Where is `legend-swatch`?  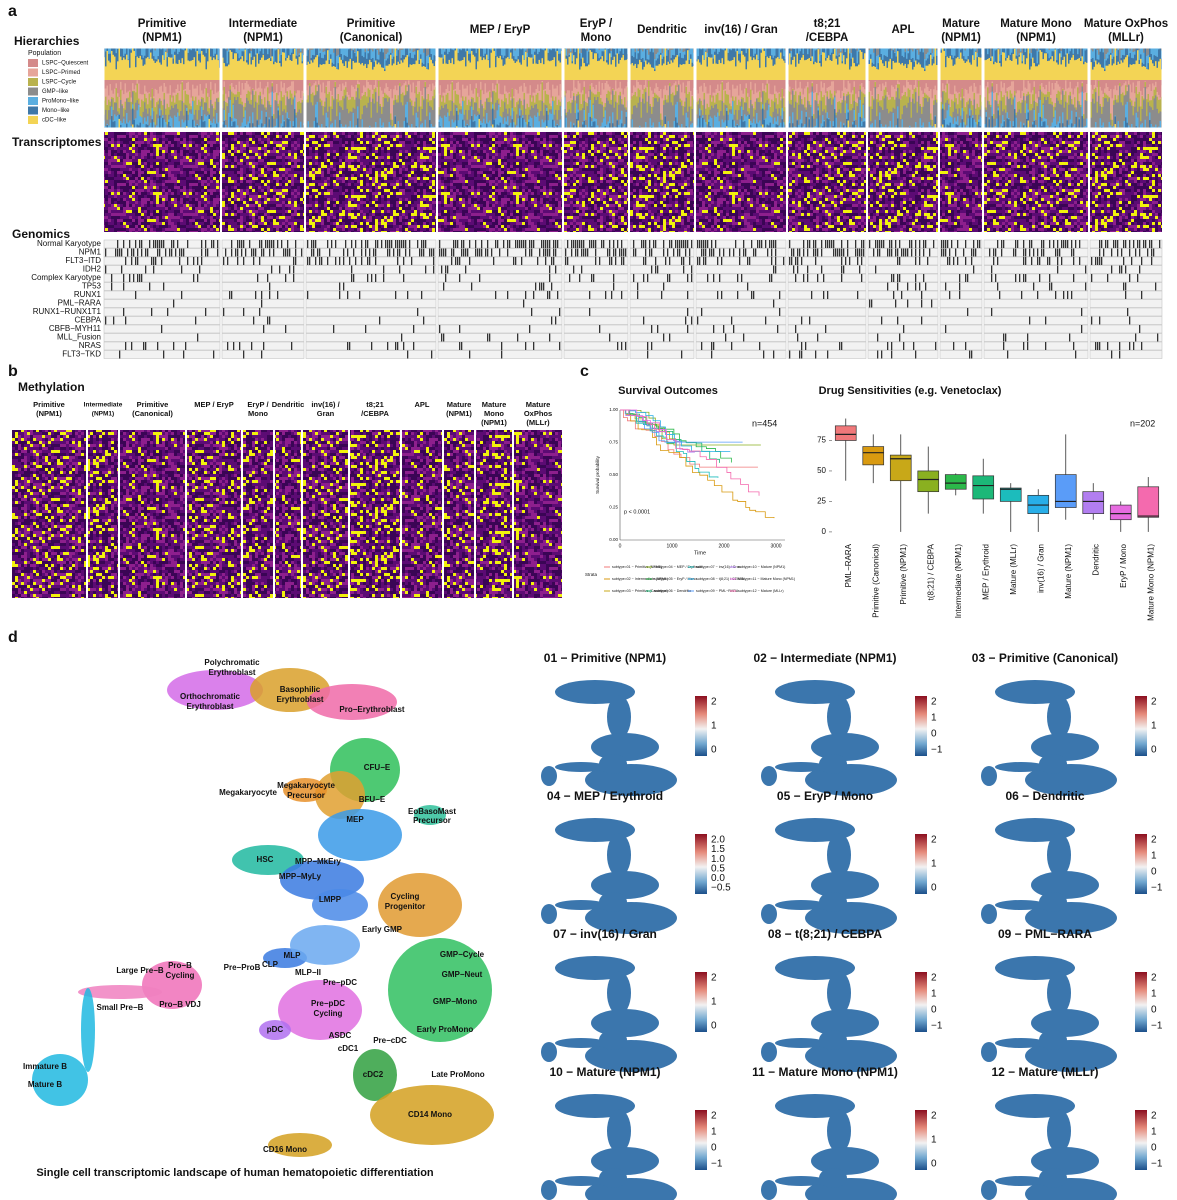
legend-swatch is located at coordinates (33, 63).